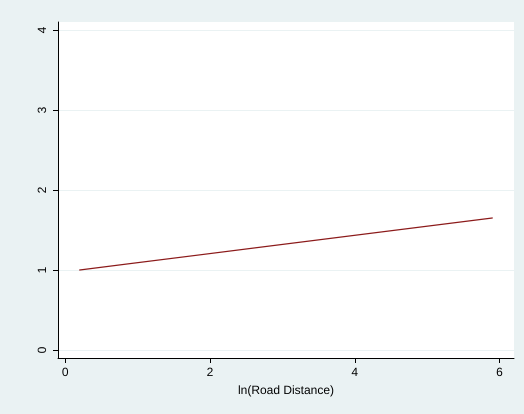 The width and height of the screenshot is (524, 414). What do you see at coordinates (65, 372) in the screenshot?
I see `x-tick-label: 0` at bounding box center [65, 372].